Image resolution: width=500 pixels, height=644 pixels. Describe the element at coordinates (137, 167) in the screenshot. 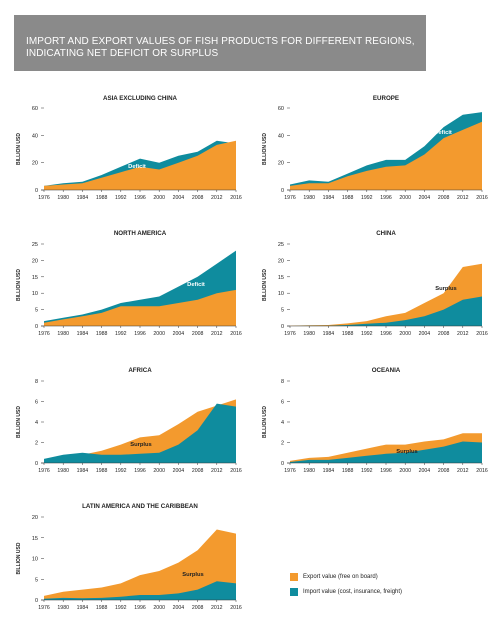

I see `chart-annotation: Deficit` at that location.